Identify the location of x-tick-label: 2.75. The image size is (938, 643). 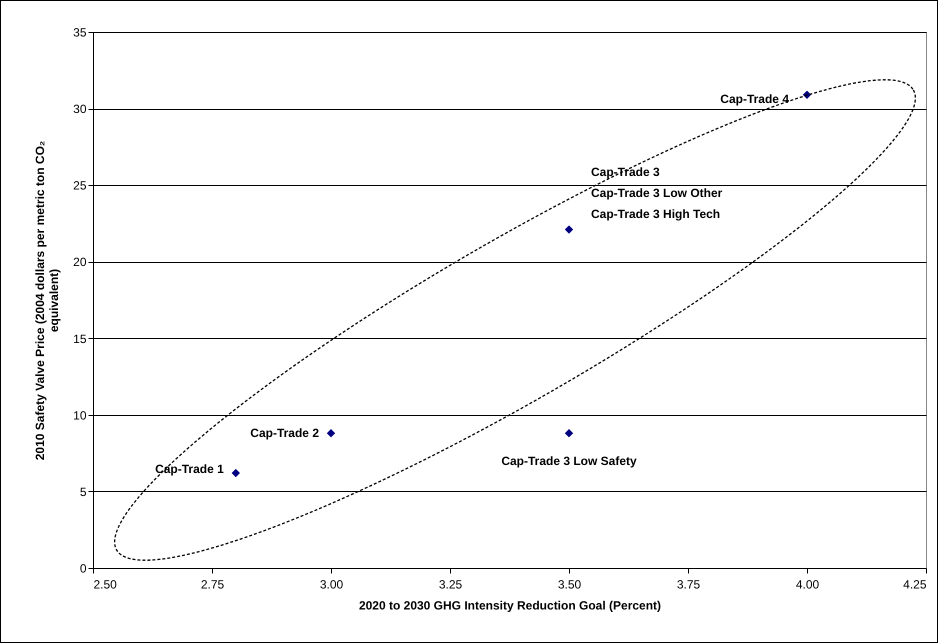
(212, 585).